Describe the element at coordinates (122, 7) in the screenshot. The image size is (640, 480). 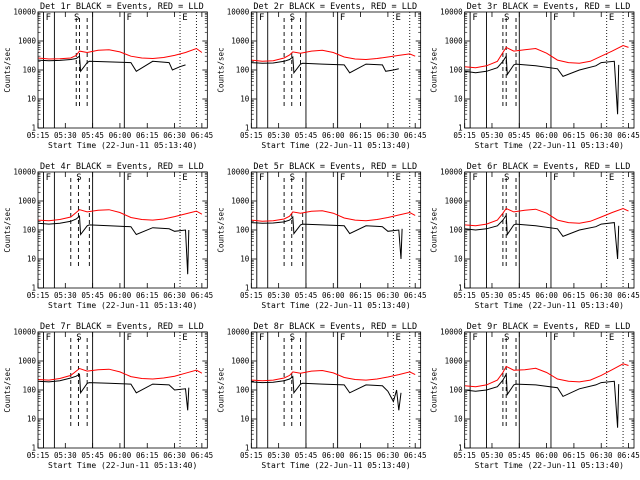
I see `panel-title: Det 1r BLACK = Events, RED = LLD` at that location.